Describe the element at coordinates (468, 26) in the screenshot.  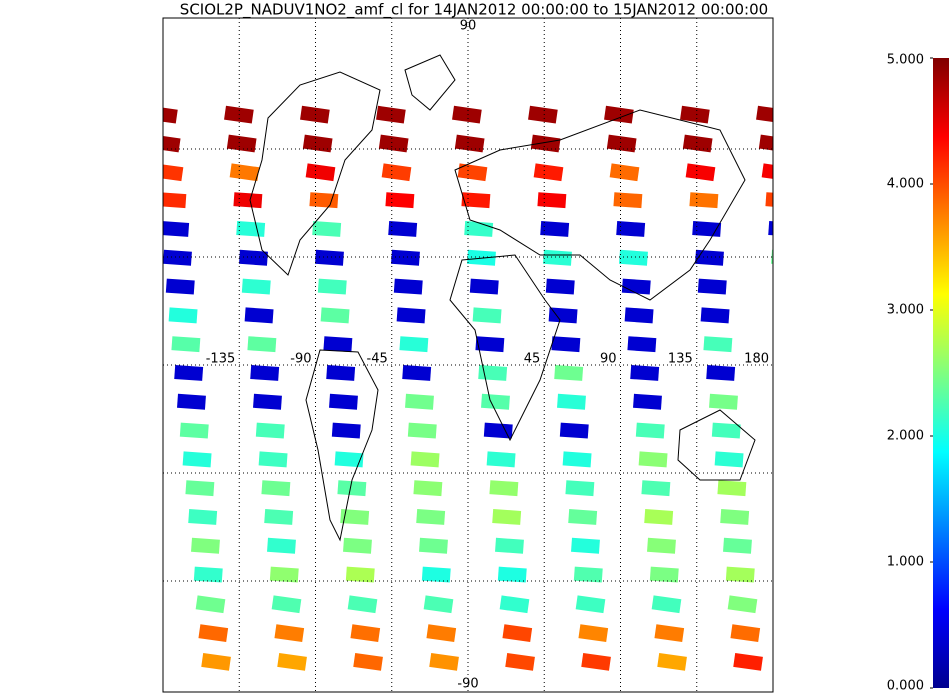
I see `lat-label: 90` at that location.